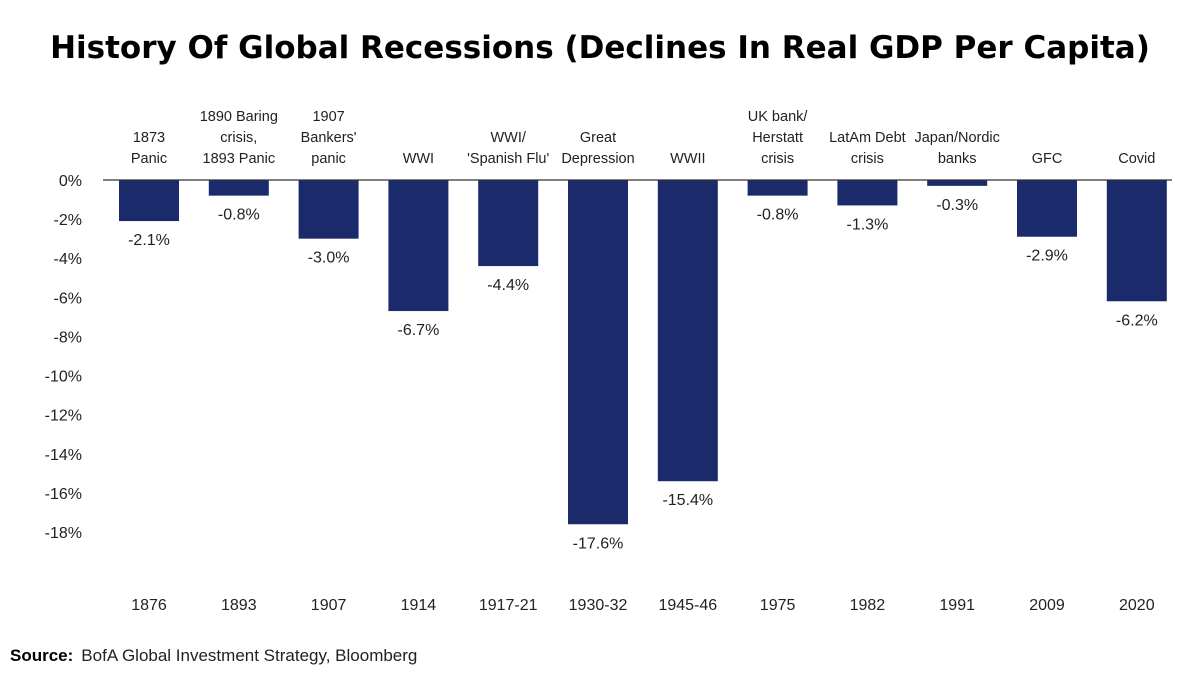 Image resolution: width=1200 pixels, height=675 pixels. What do you see at coordinates (508, 138) in the screenshot?
I see `category-label: WWI/` at bounding box center [508, 138].